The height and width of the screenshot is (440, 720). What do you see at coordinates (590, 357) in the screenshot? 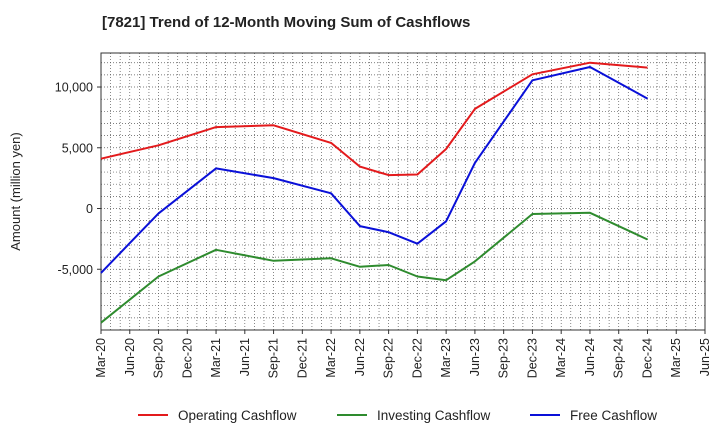
I see `x-tick-label: Jun-24` at bounding box center [590, 357].